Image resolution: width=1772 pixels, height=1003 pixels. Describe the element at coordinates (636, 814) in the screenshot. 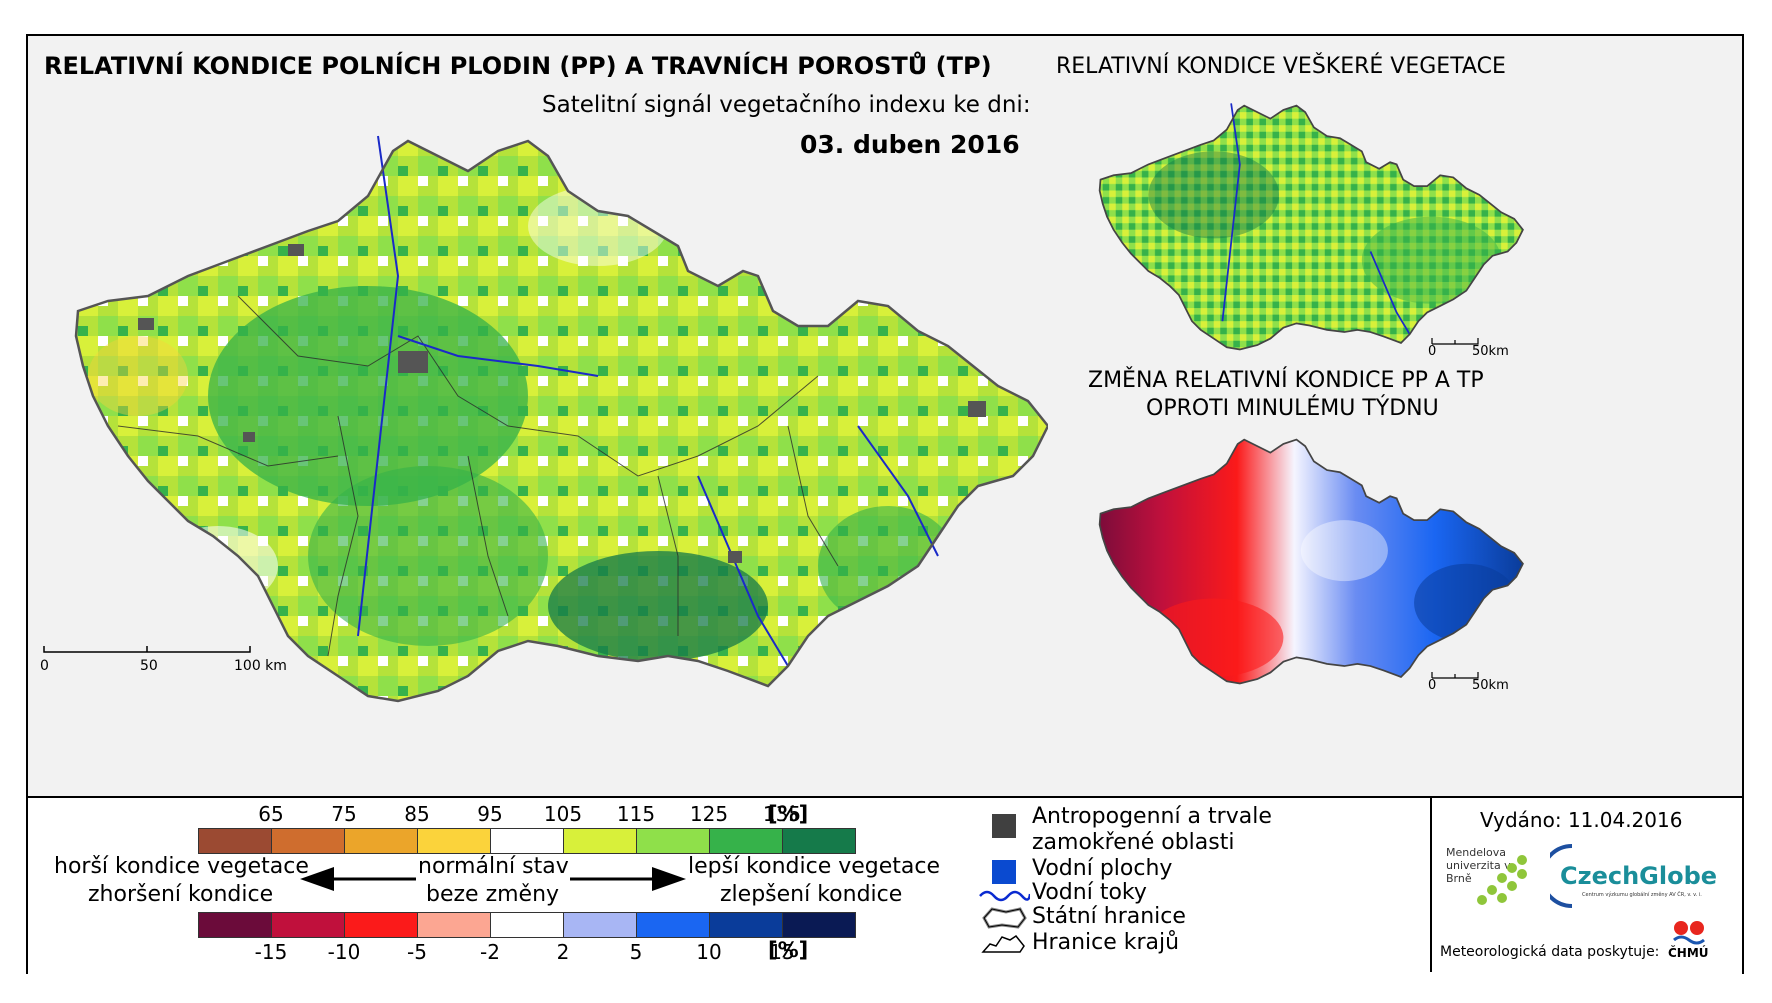

I see `condition-tick-label: 115` at that location.